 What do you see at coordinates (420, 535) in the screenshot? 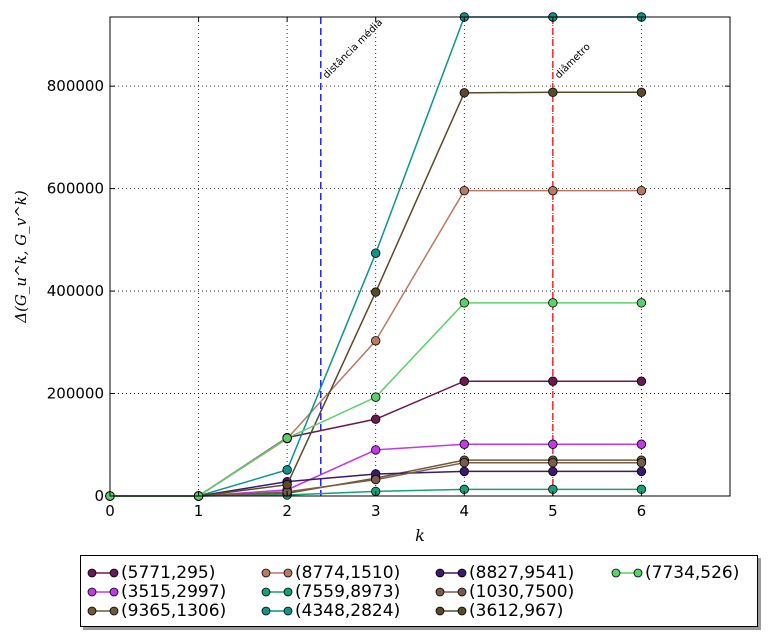
I see `x-axis-label: k` at bounding box center [420, 535].